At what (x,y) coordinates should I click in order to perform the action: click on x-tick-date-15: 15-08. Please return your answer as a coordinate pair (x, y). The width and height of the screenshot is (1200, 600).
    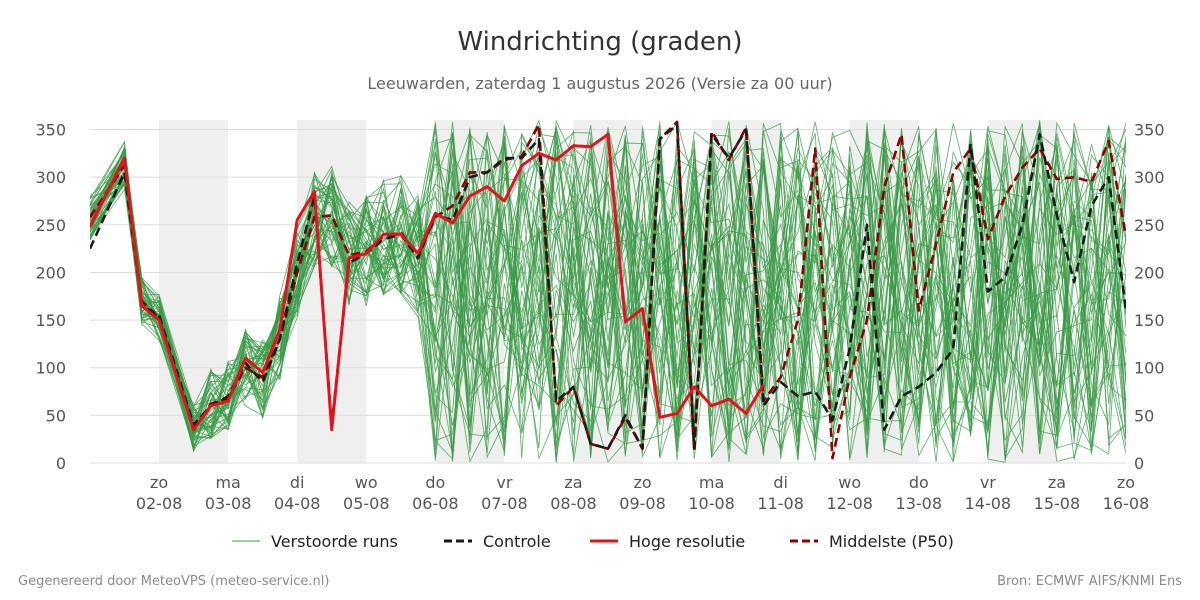
    Looking at the image, I should click on (1057, 503).